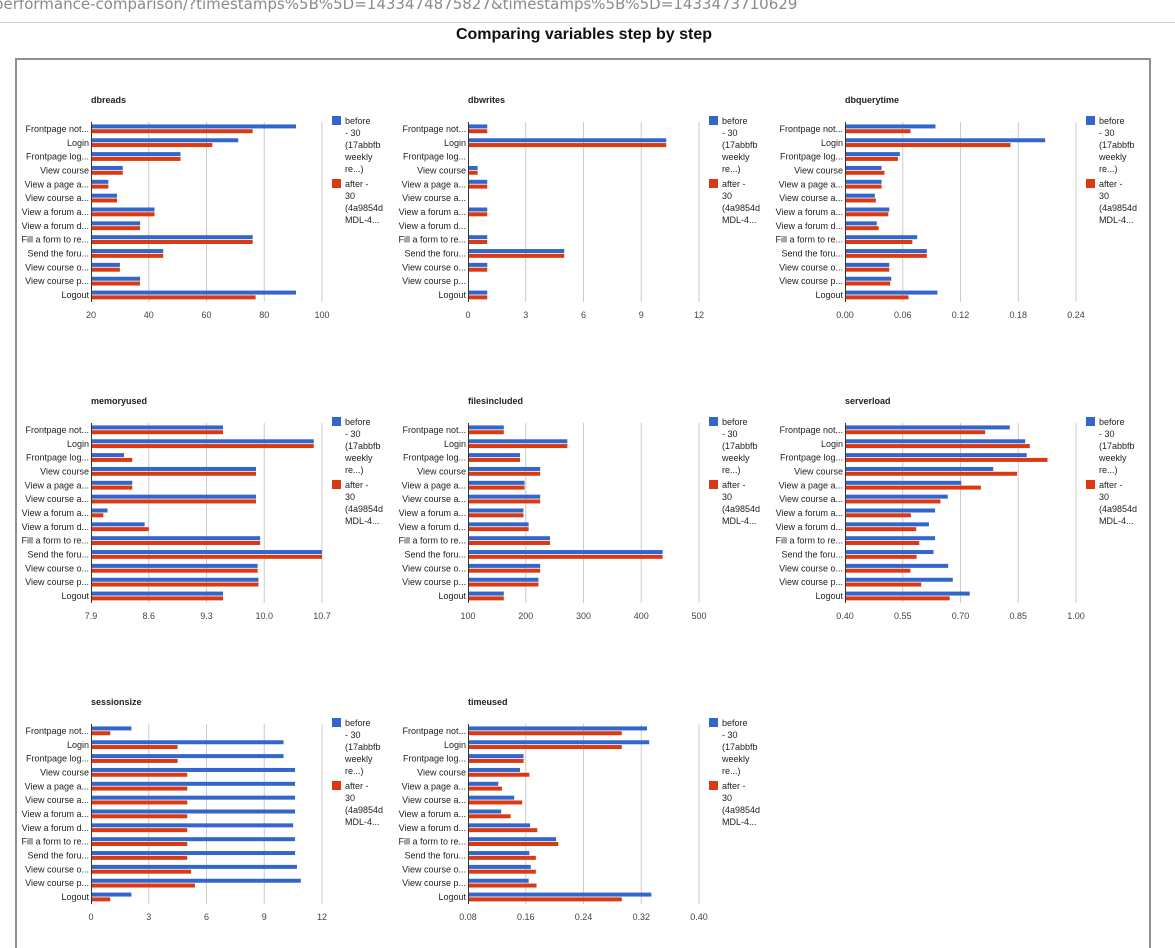 The width and height of the screenshot is (1175, 948). Describe the element at coordinates (148, 616) in the screenshot. I see `x-tick-label: 8.6` at that location.